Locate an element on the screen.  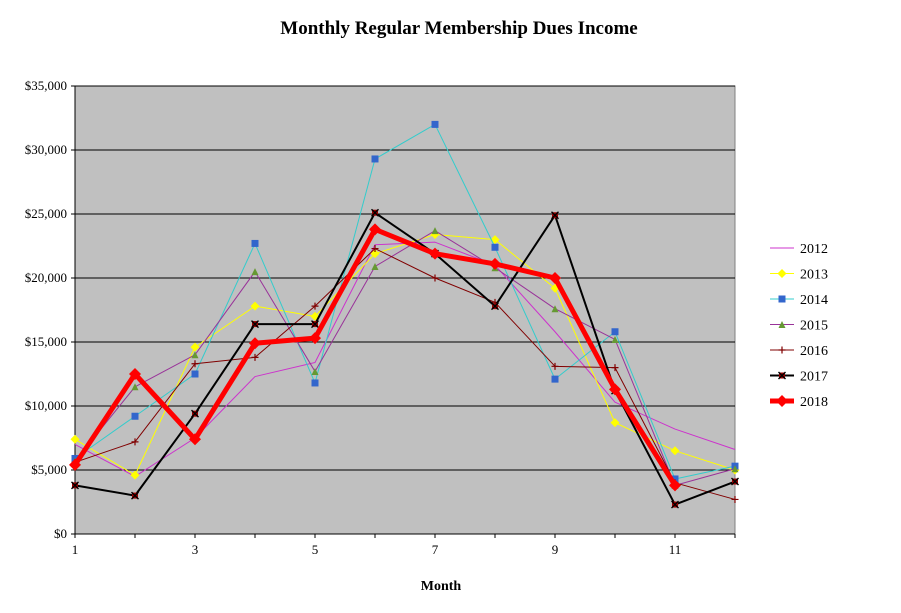
legend-label: 2015 is located at coordinates (814, 326).